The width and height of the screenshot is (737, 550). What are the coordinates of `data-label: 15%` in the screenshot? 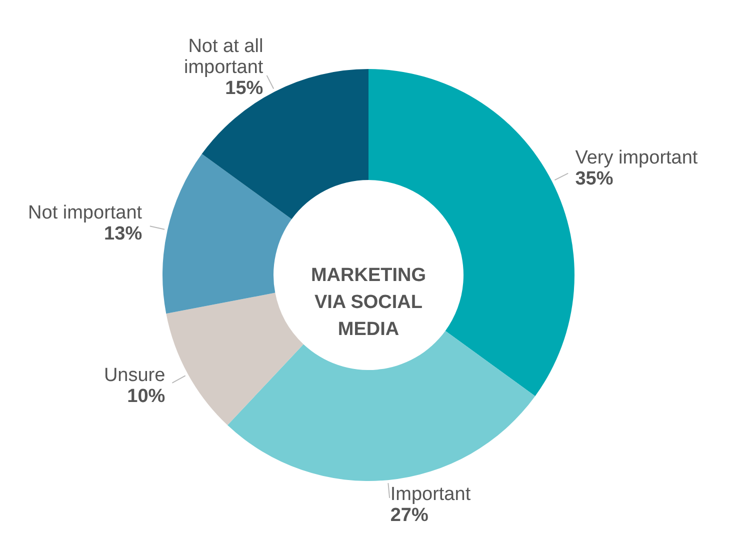 It's located at (244, 88).